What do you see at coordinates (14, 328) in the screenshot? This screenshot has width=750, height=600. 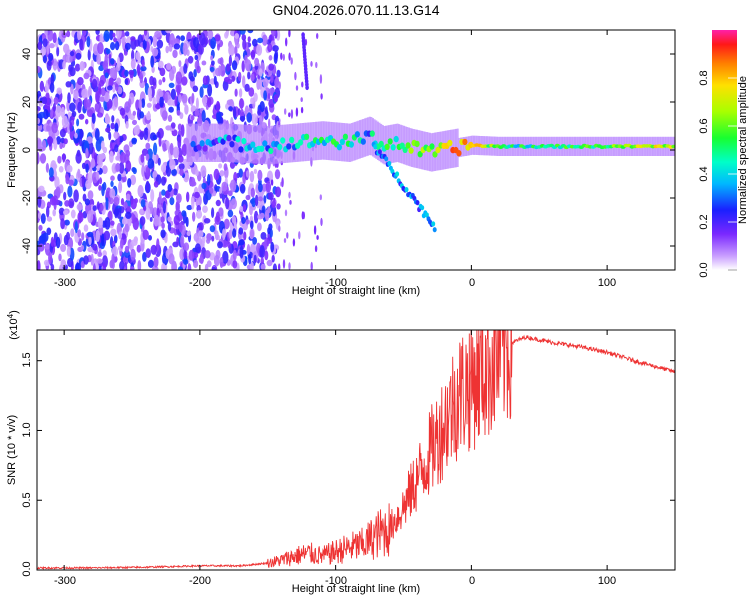 I see `snr-y-multiplier-base: (x10` at bounding box center [14, 328].